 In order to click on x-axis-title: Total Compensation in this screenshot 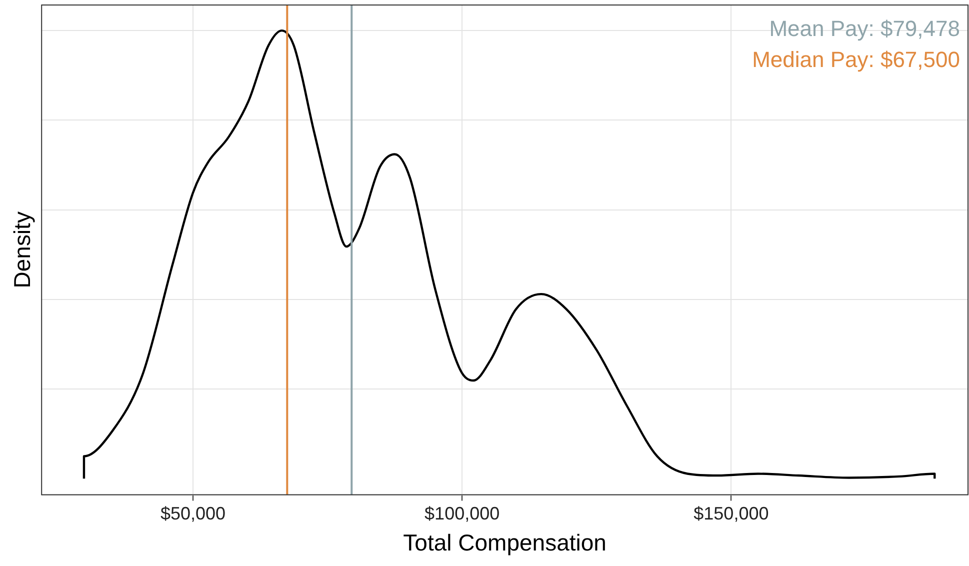, I will do `click(504, 543)`.